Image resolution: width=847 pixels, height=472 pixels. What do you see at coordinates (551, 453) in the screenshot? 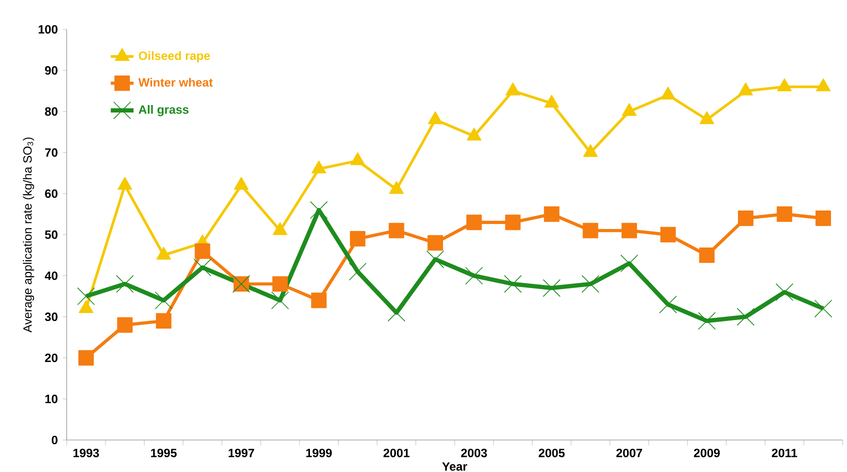
I see `x-tick-label: 2005` at bounding box center [551, 453].